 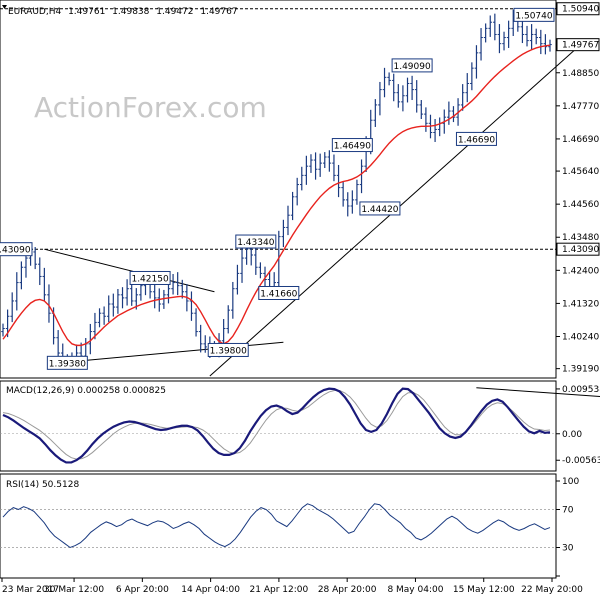 I want to click on current-price-label: 1.49767, so click(x=580, y=46).